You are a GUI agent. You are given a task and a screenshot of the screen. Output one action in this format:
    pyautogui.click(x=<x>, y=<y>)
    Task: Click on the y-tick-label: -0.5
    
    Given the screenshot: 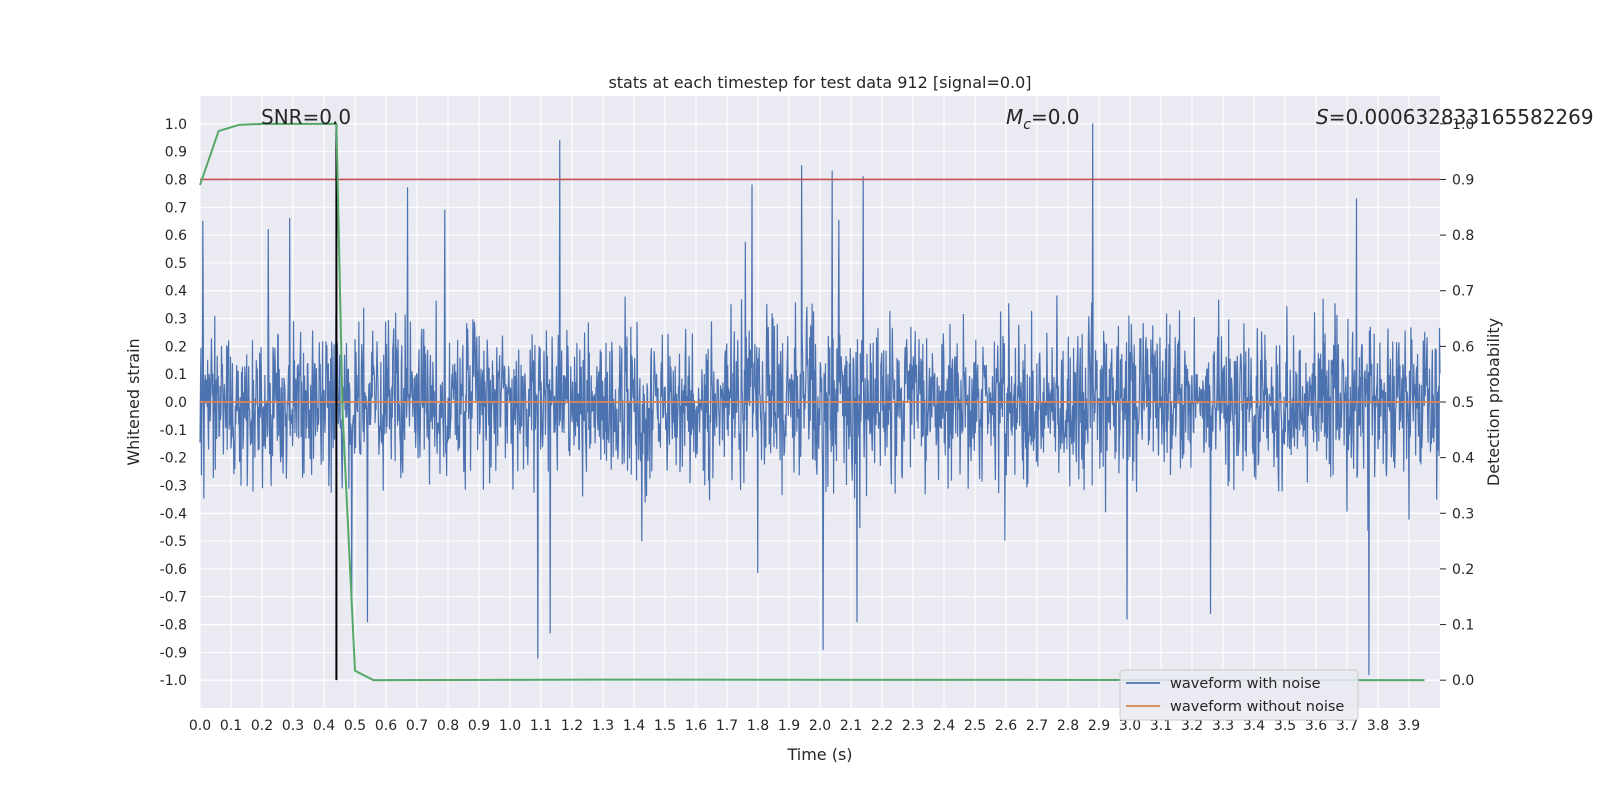 What is the action you would take?
    pyautogui.click(x=173, y=542)
    